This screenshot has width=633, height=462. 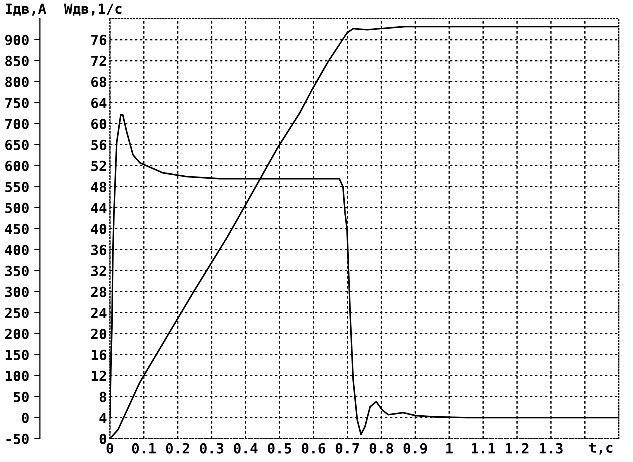 I want to click on y-tick-label: 150, so click(x=17, y=355).